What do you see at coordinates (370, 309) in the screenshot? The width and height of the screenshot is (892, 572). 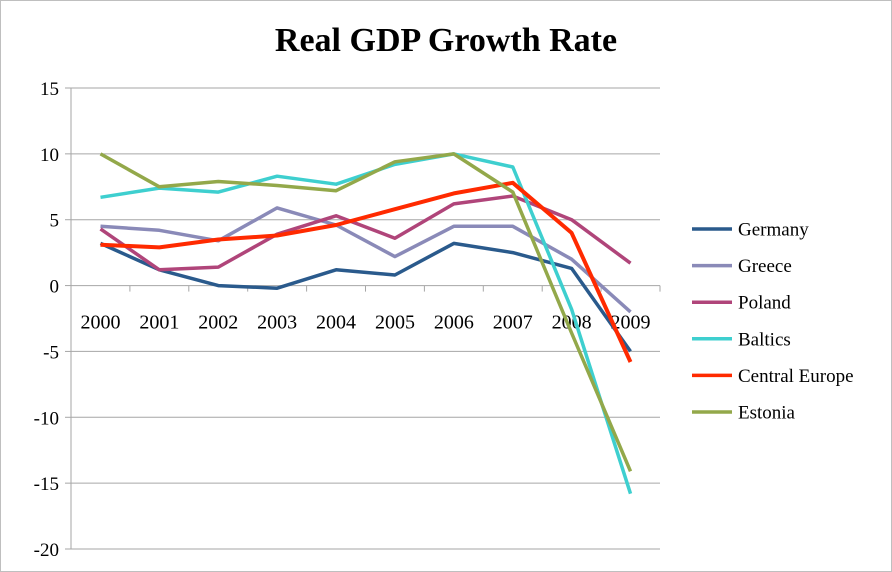 I see `x-axis-ticks: 2000 2001 2002 2003 2004 2005 2006 2007 2008 2009` at bounding box center [370, 309].